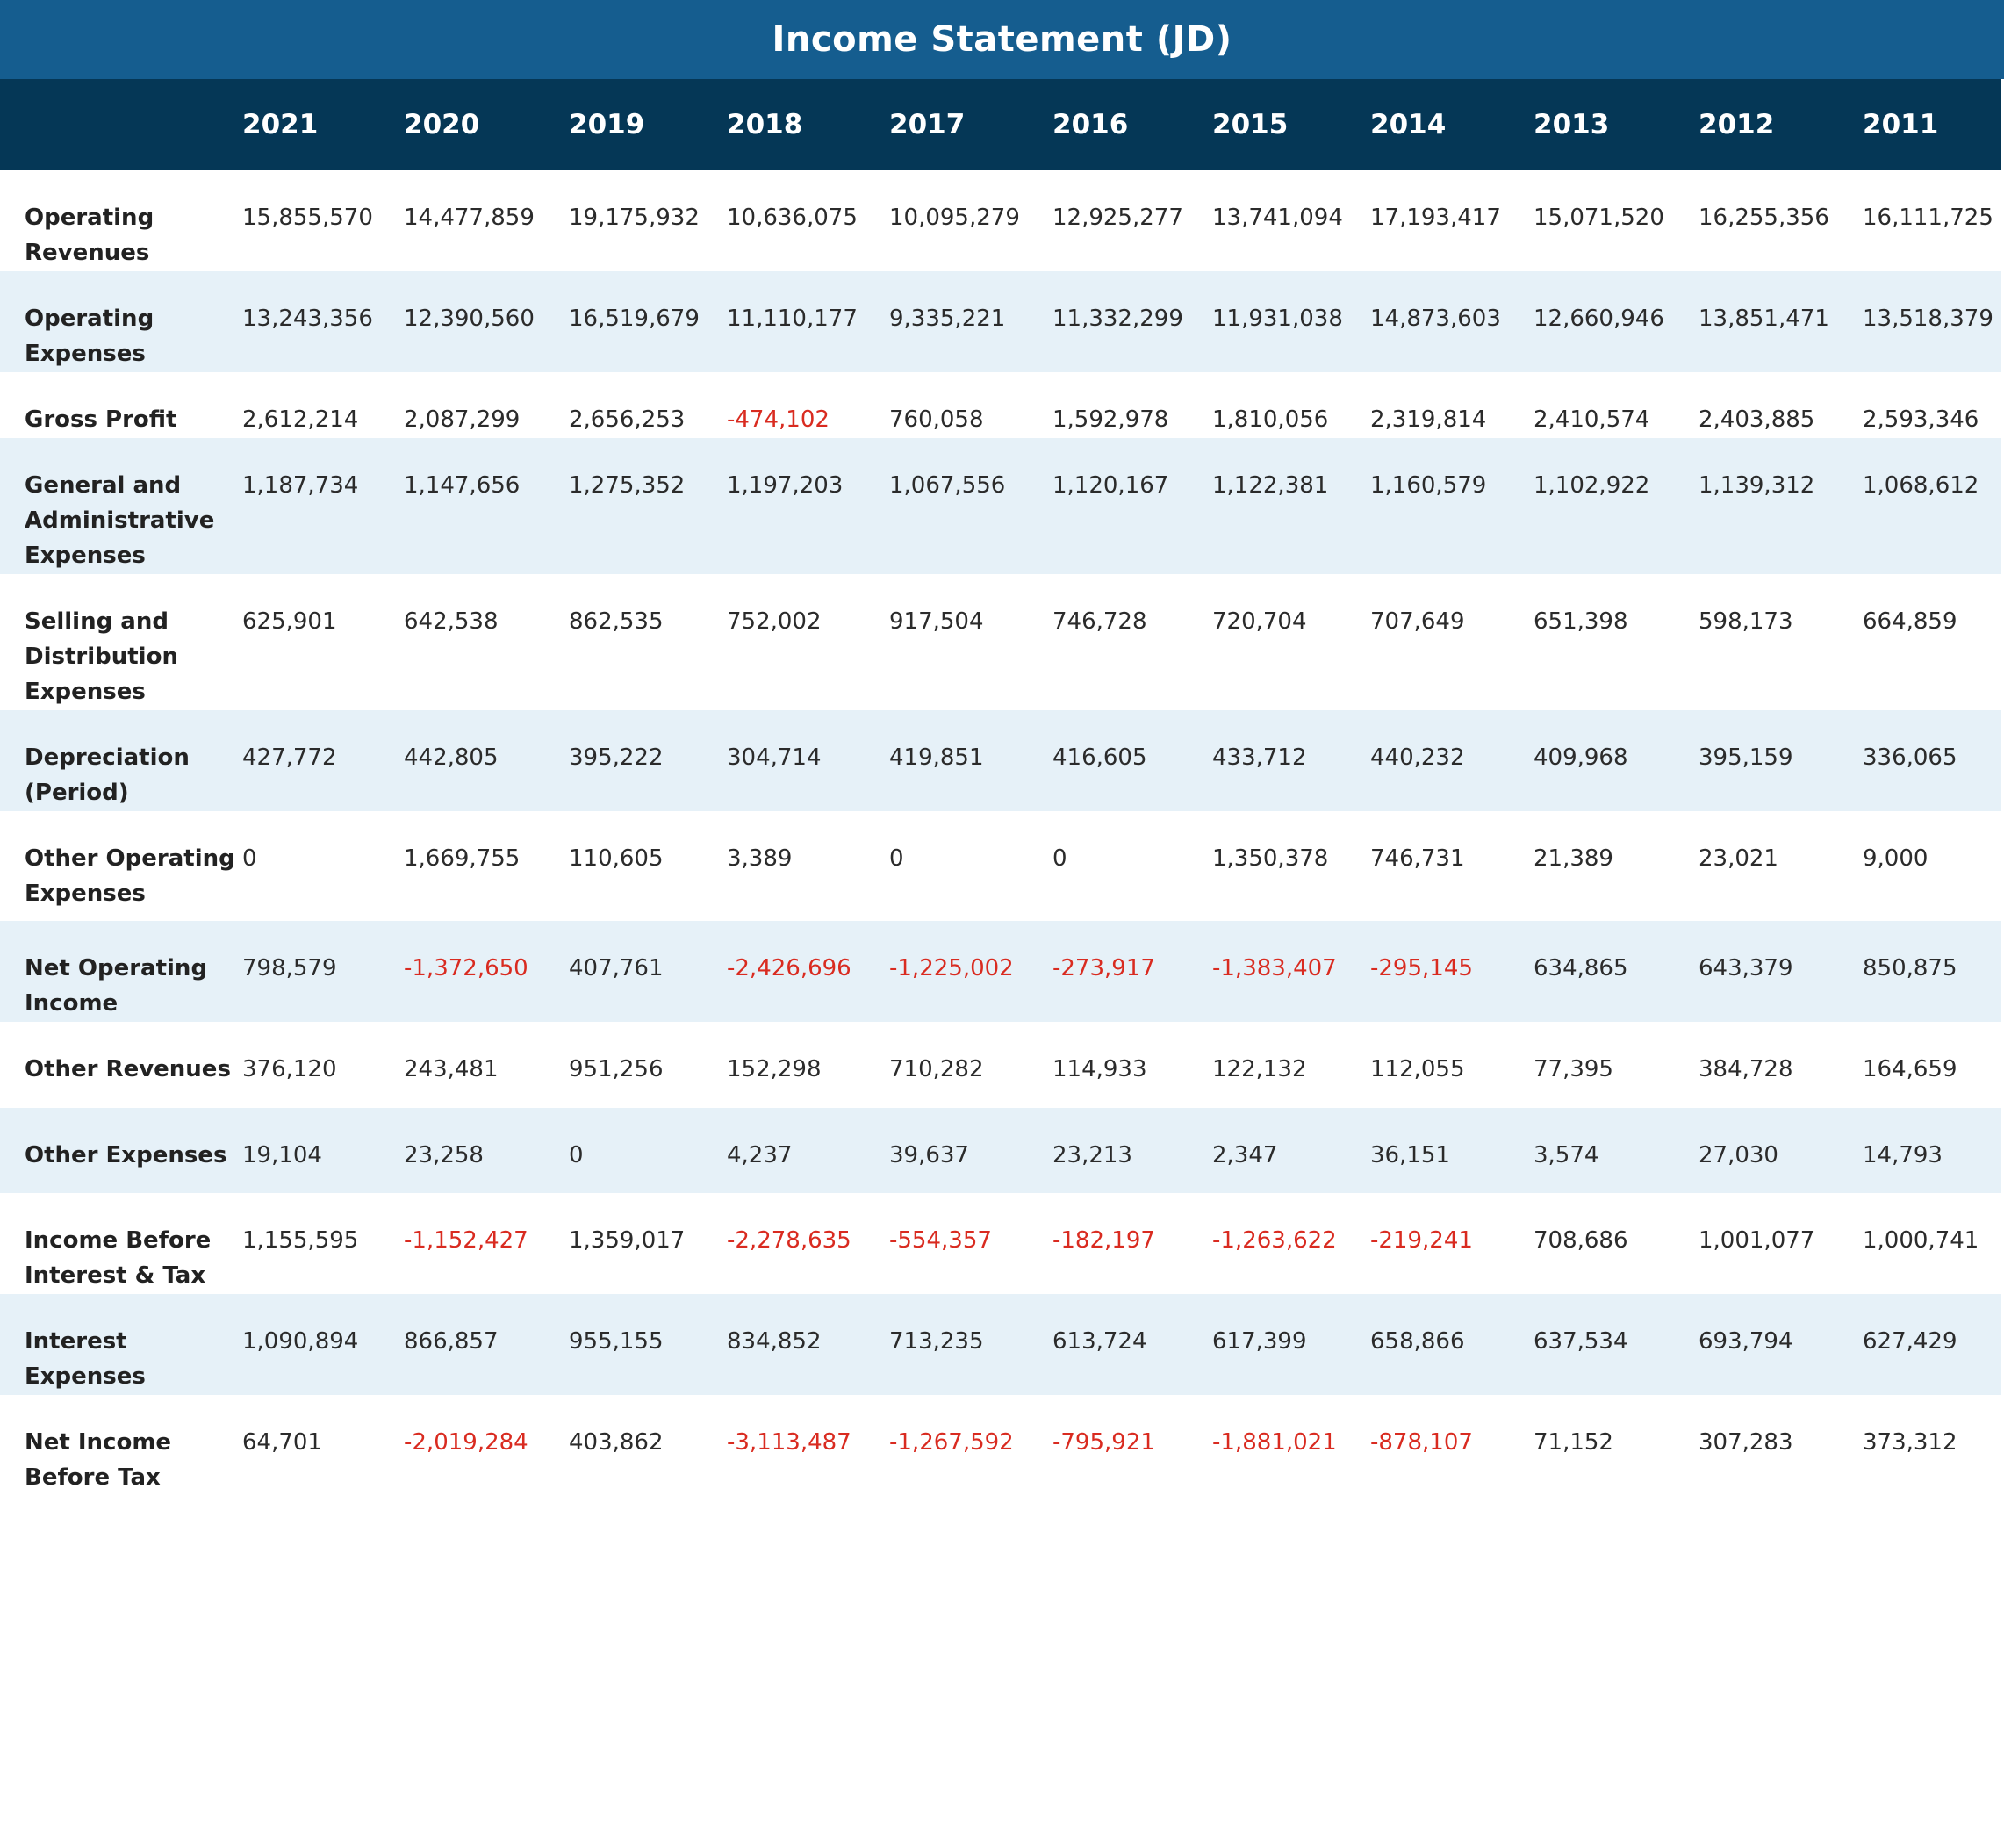 The height and width of the screenshot is (1848, 2004). What do you see at coordinates (775, 1341) in the screenshot?
I see `table-cell: 834,852` at bounding box center [775, 1341].